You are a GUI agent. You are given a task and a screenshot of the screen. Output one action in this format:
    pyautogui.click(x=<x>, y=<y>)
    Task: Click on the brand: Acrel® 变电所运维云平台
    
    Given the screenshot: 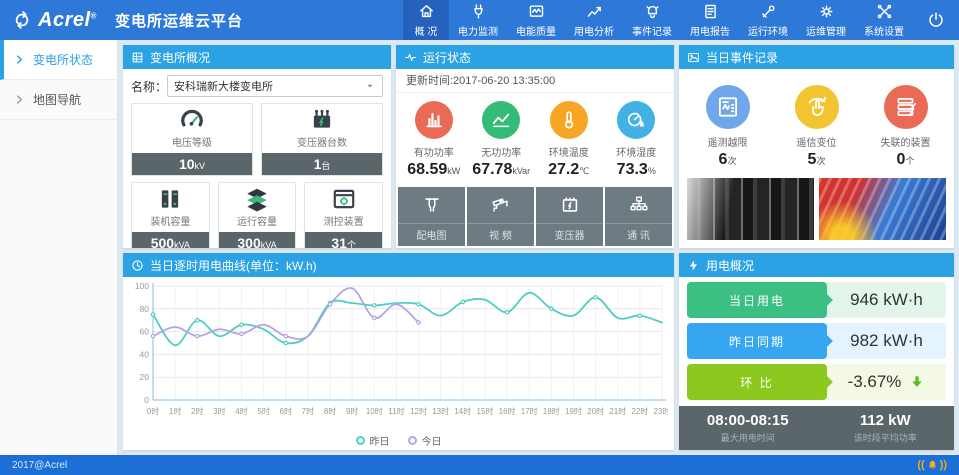 What is the action you would take?
    pyautogui.click(x=121, y=20)
    